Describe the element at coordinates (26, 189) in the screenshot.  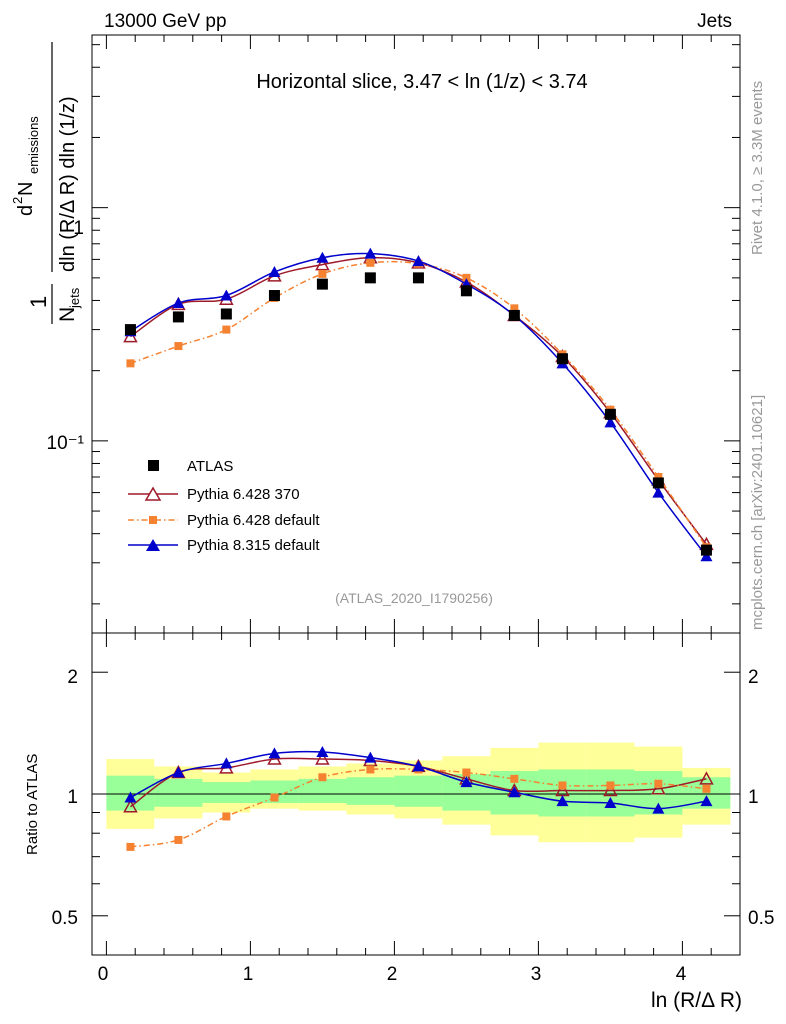
I see `y-label-numerator-n: N` at that location.